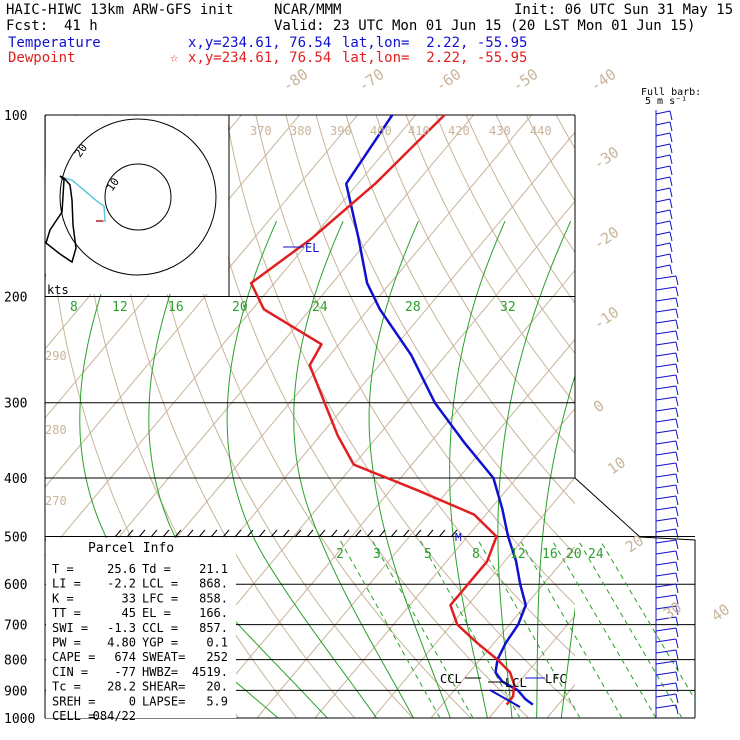 This screenshot has width=740, height=740. Describe the element at coordinates (666, 101) in the screenshot. I see `barb-key-line2: 5 m s⁻¹` at that location.